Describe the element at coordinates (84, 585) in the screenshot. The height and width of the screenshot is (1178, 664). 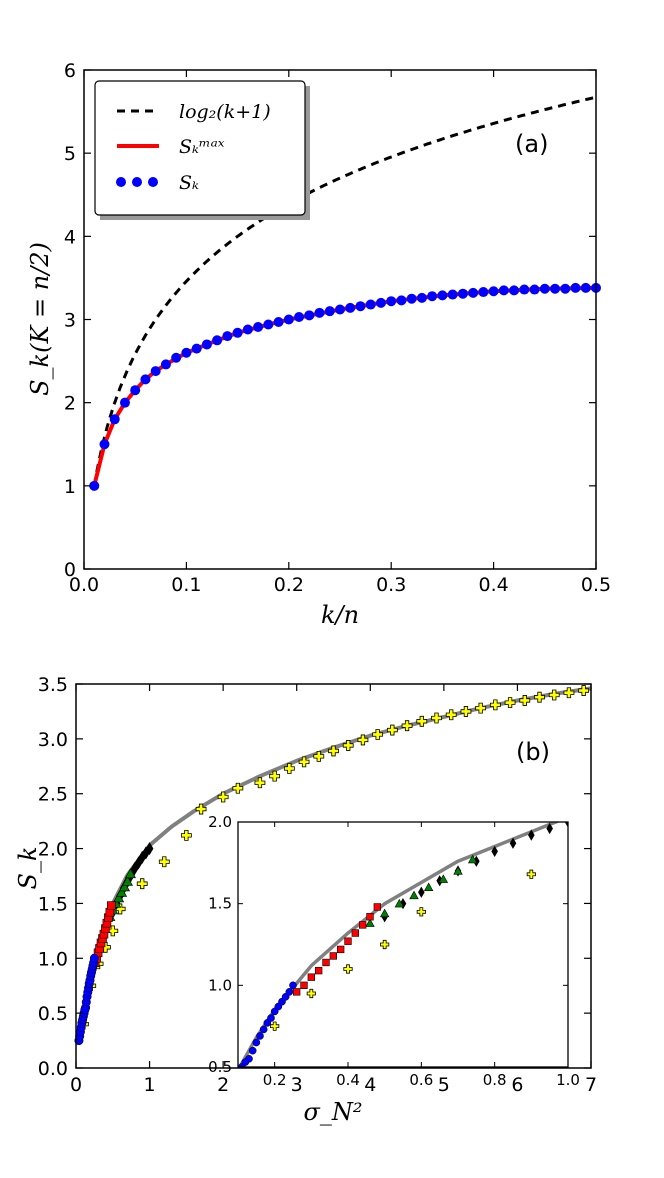
I see `x-tick-label: 0.0` at that location.